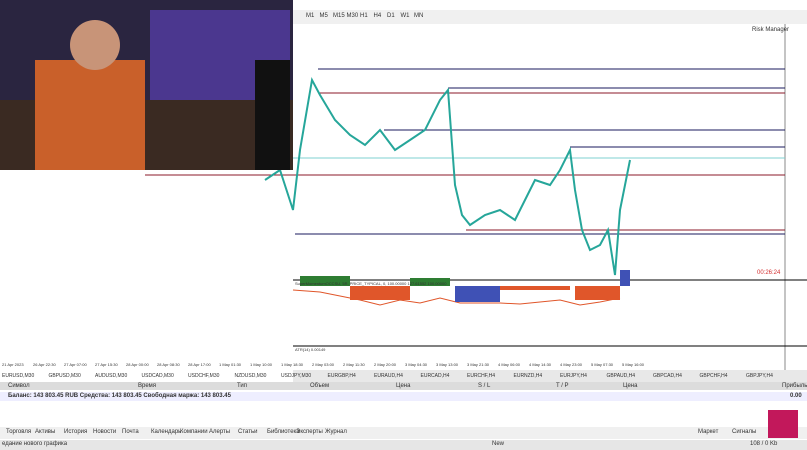 This screenshot has width=807, height=450. I want to click on time-label: 27 Apr 15:30, so click(106, 364).